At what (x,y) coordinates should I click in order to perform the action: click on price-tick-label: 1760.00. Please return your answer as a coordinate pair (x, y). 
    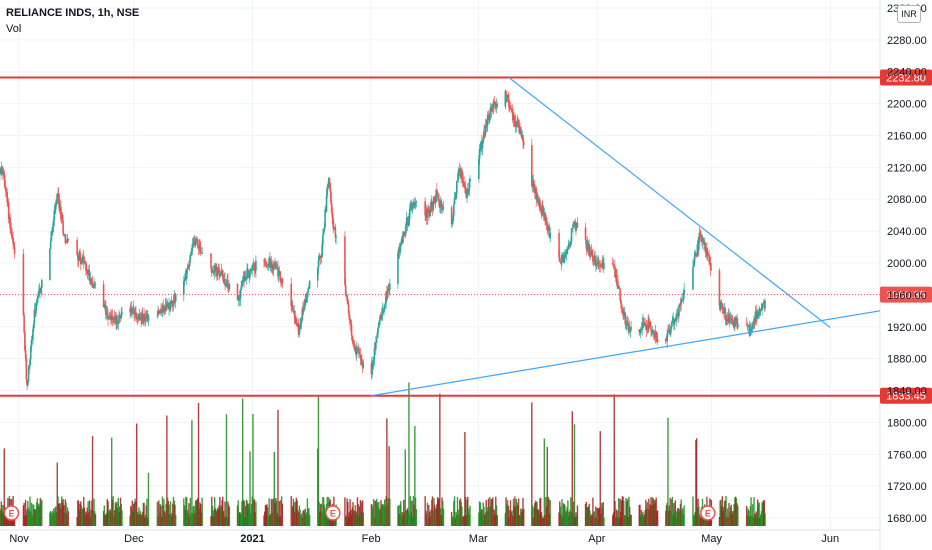
    Looking at the image, I should click on (907, 455).